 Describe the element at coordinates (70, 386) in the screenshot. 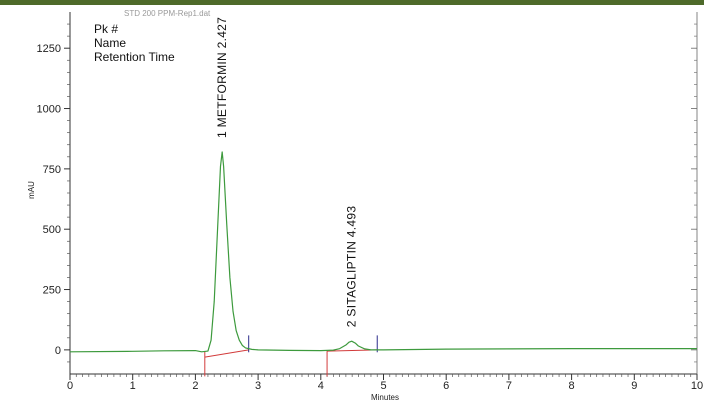

I see `x-tick-label: 0` at that location.